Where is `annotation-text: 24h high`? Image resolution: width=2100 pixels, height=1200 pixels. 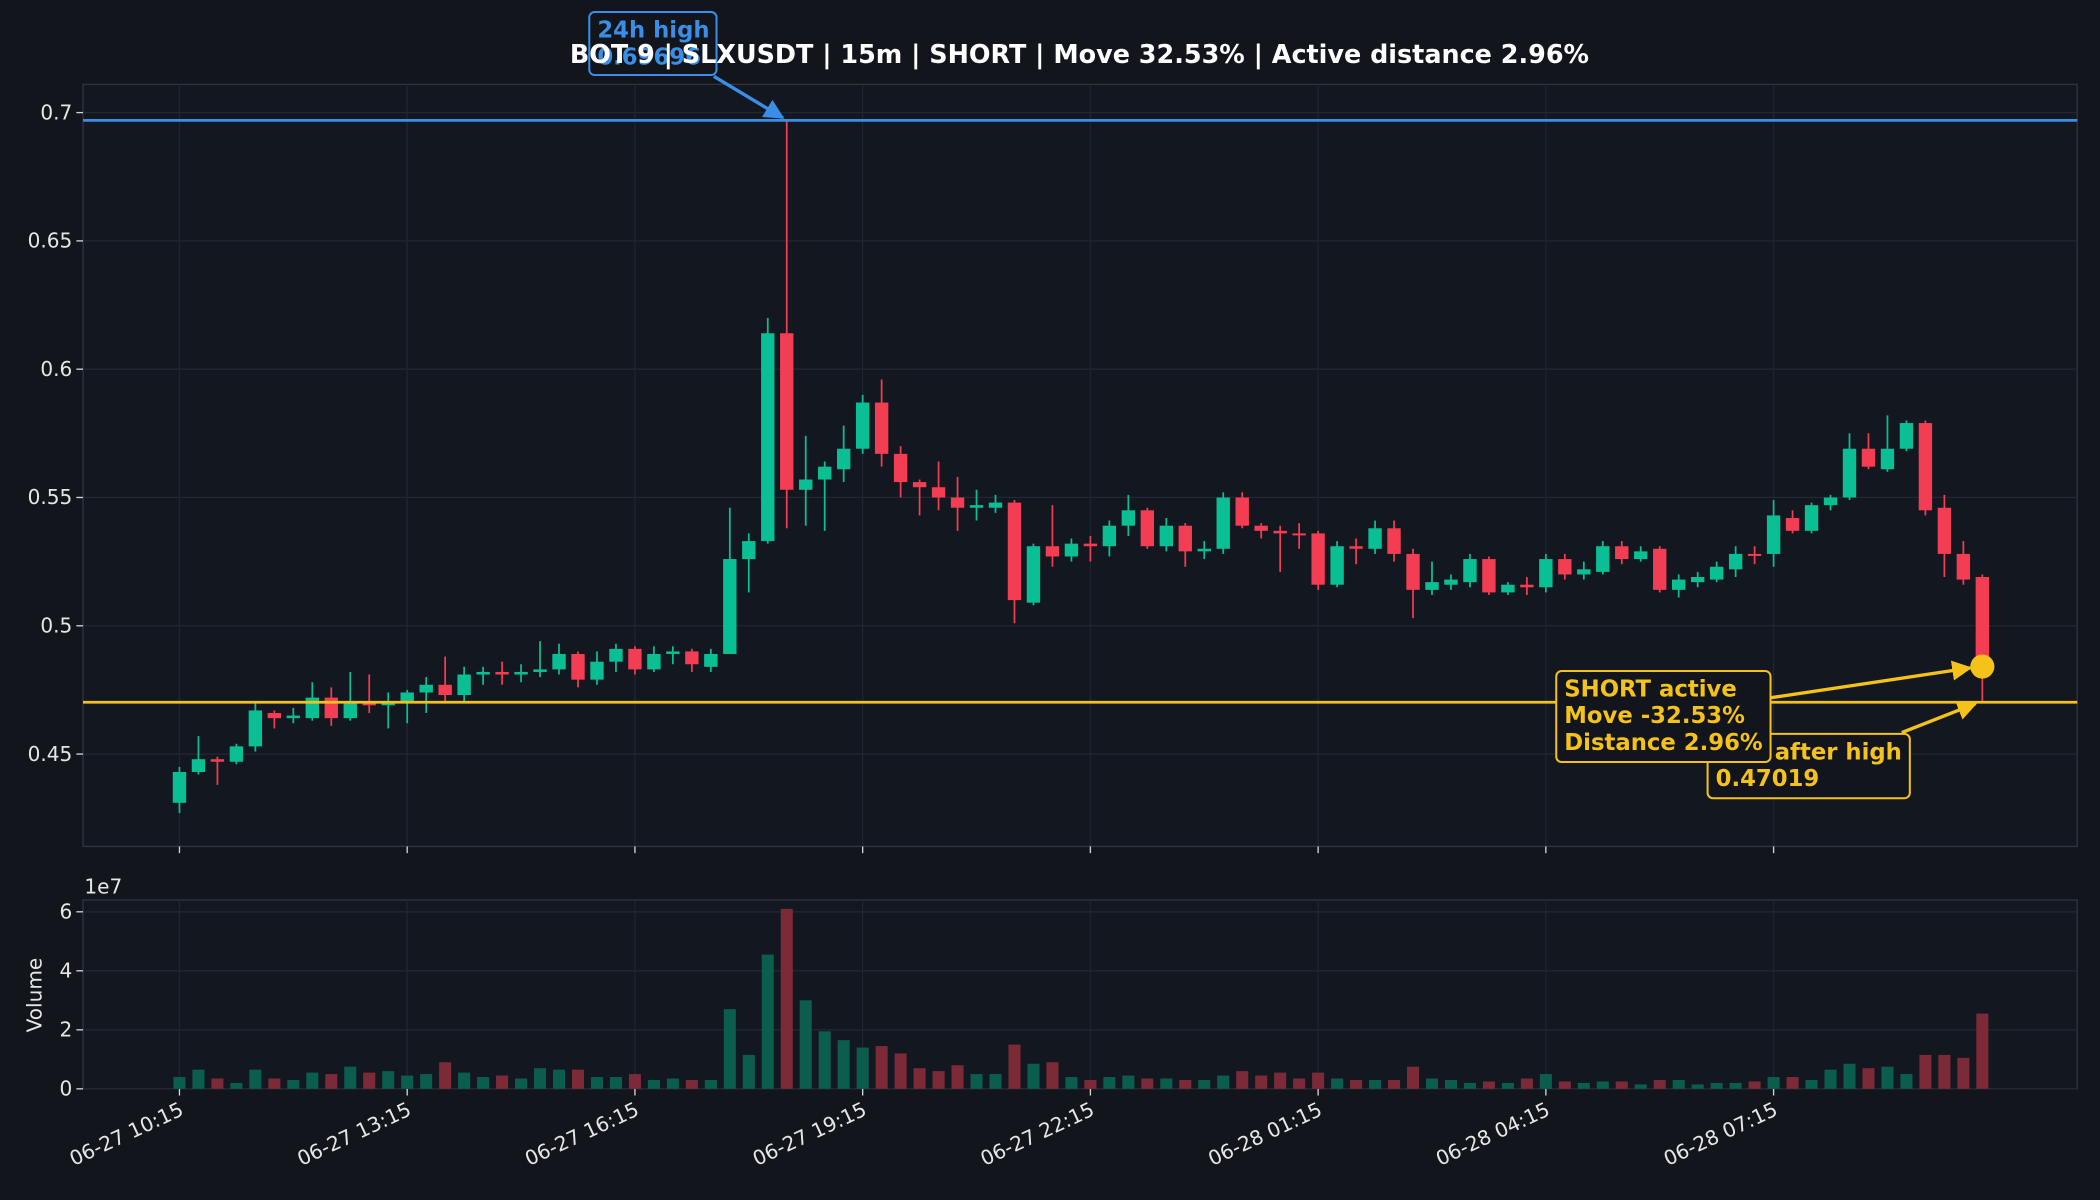 annotation-text: 24h high is located at coordinates (653, 31).